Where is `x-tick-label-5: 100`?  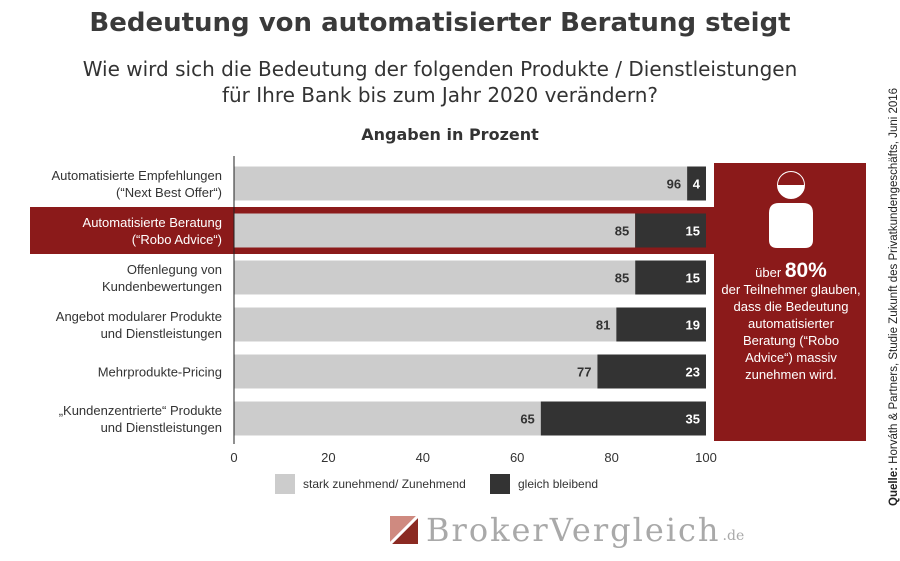 x-tick-label-5: 100 is located at coordinates (706, 457).